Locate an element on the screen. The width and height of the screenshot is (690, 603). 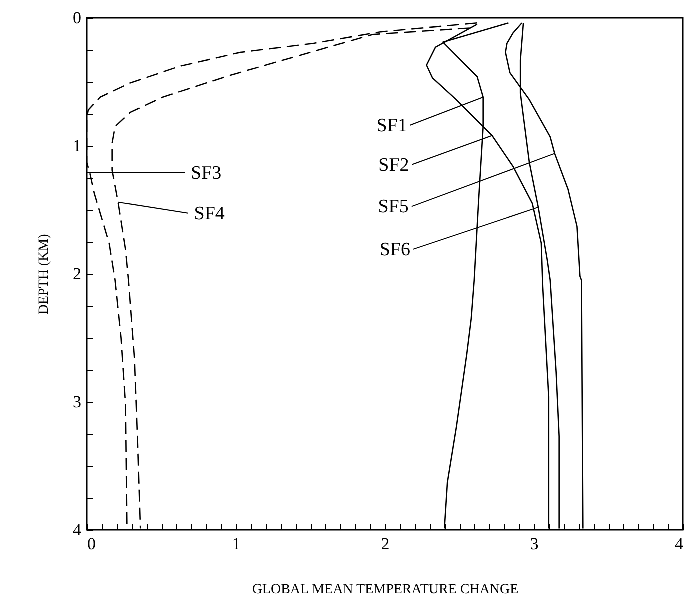
y-tick-label: 1 is located at coordinates (77, 146).